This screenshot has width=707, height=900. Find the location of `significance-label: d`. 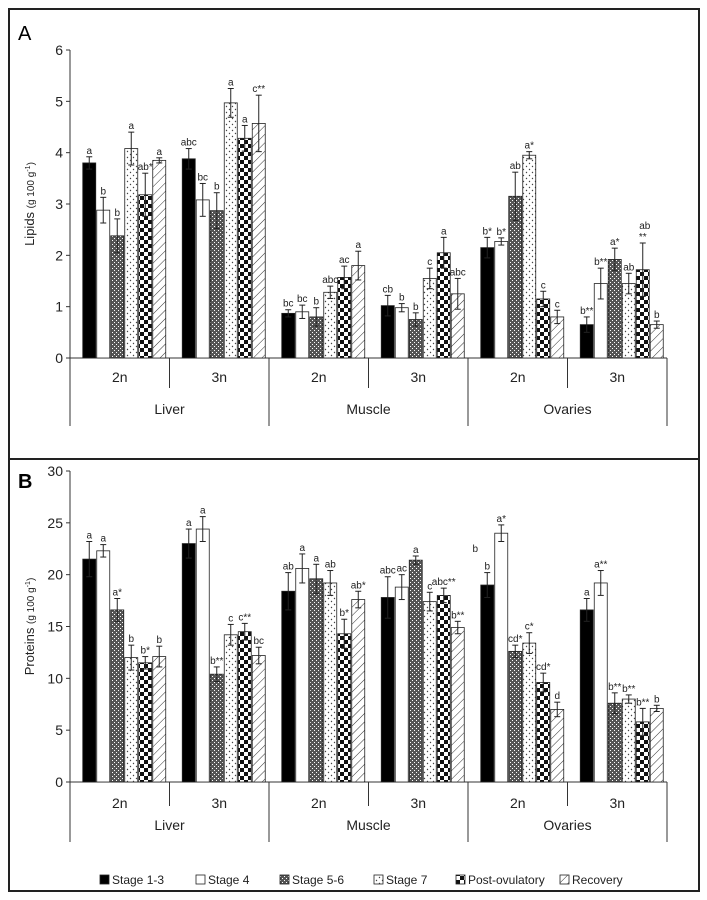

significance-label: d is located at coordinates (557, 696).